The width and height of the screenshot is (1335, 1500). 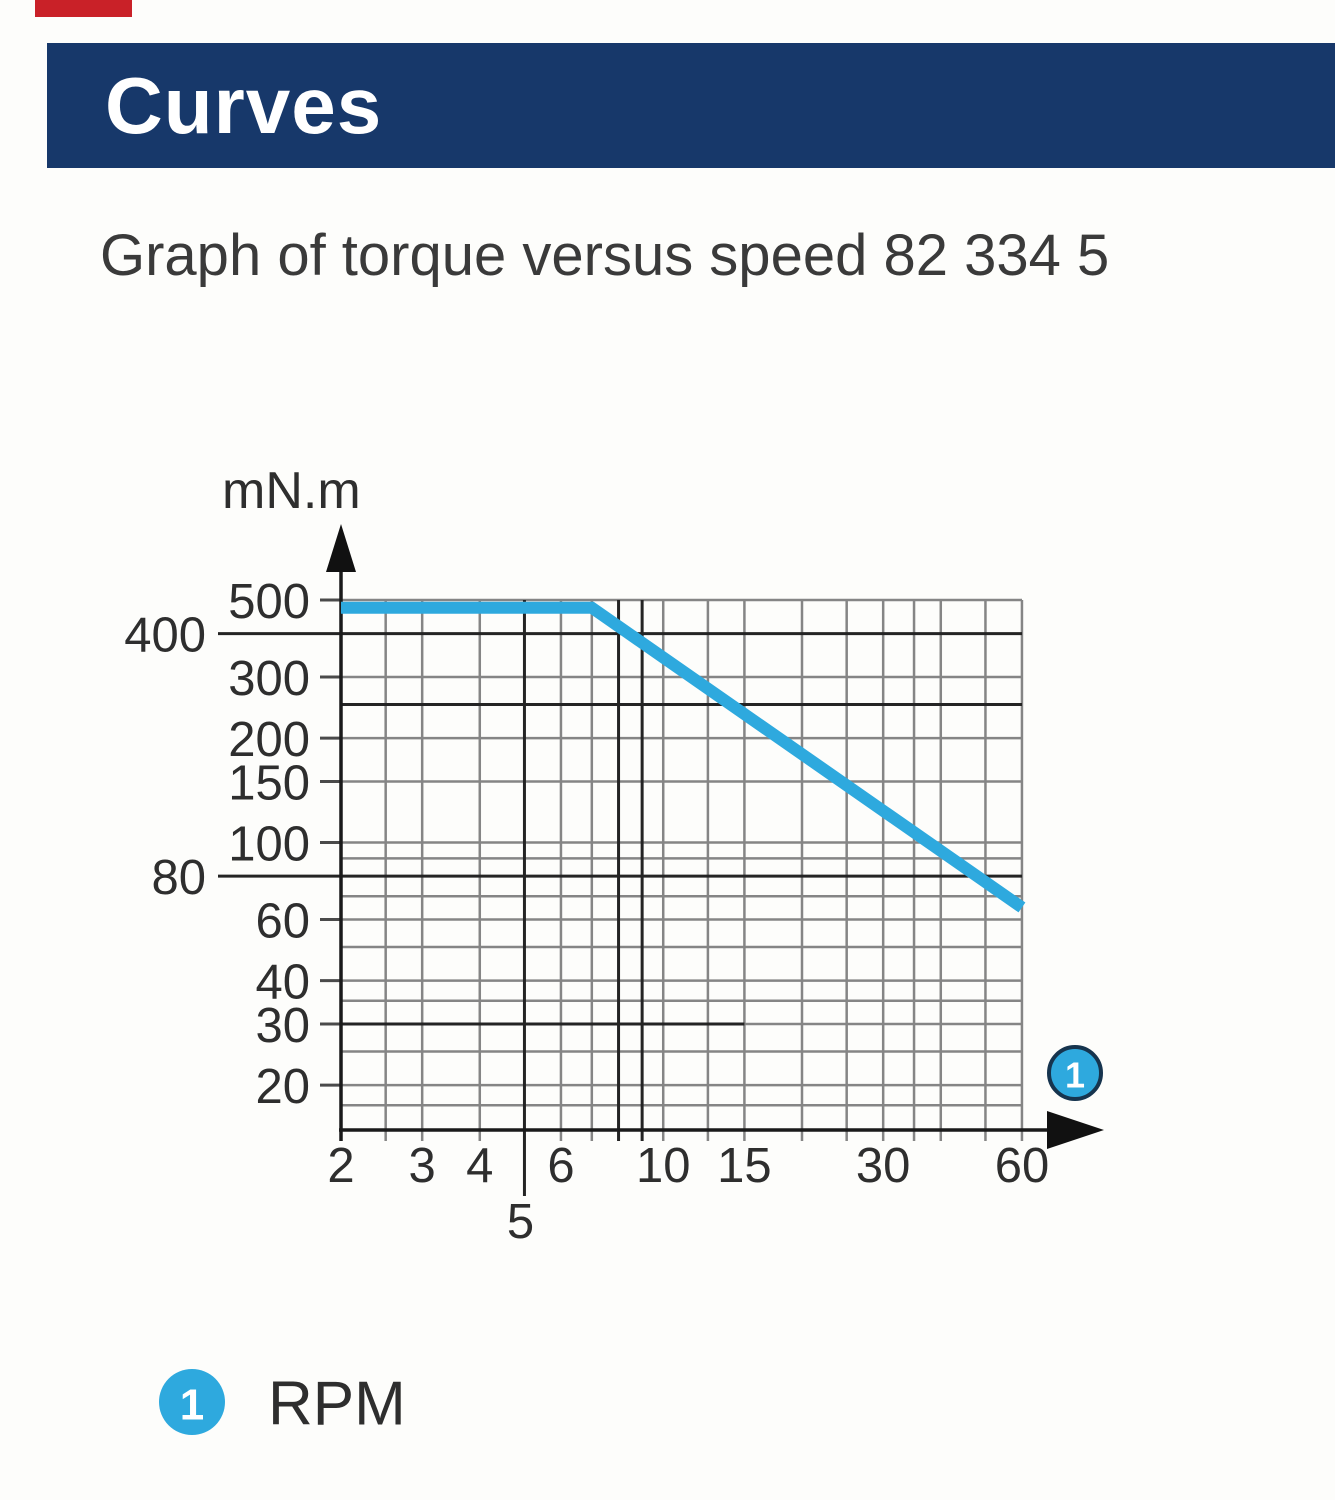 What do you see at coordinates (282, 1026) in the screenshot?
I see `y-tick-label: 30` at bounding box center [282, 1026].